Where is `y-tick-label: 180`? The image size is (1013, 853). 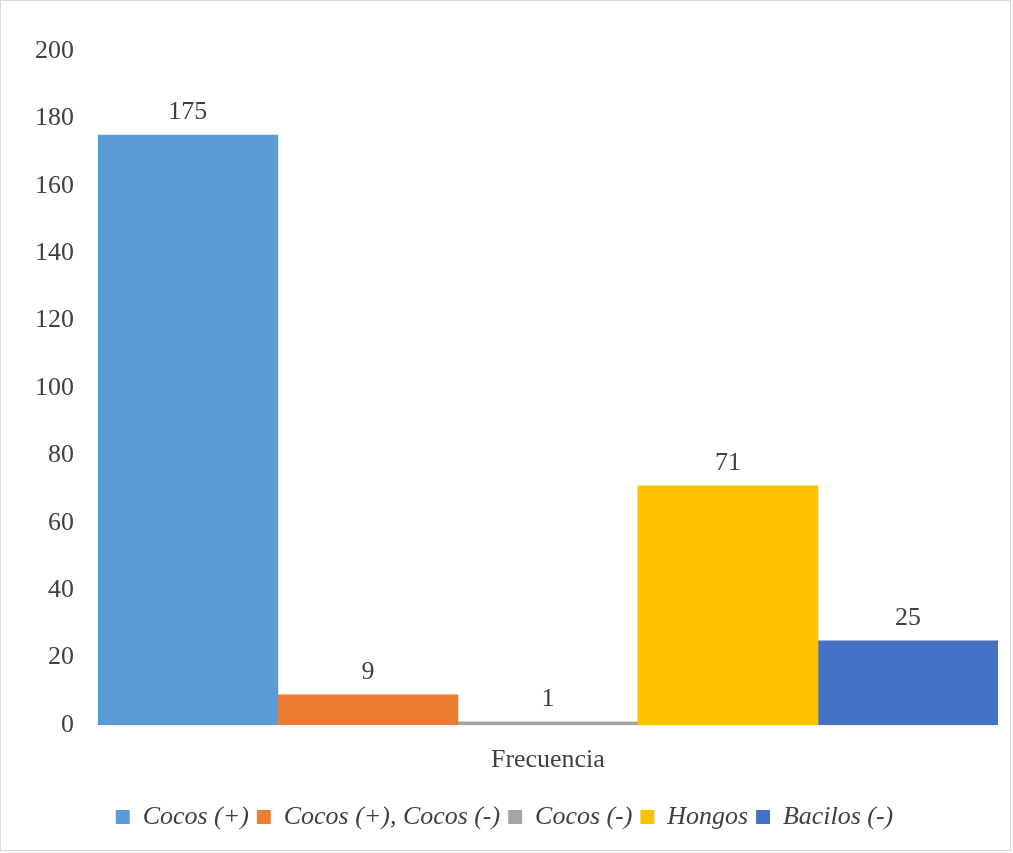 y-tick-label: 180 is located at coordinates (54, 117).